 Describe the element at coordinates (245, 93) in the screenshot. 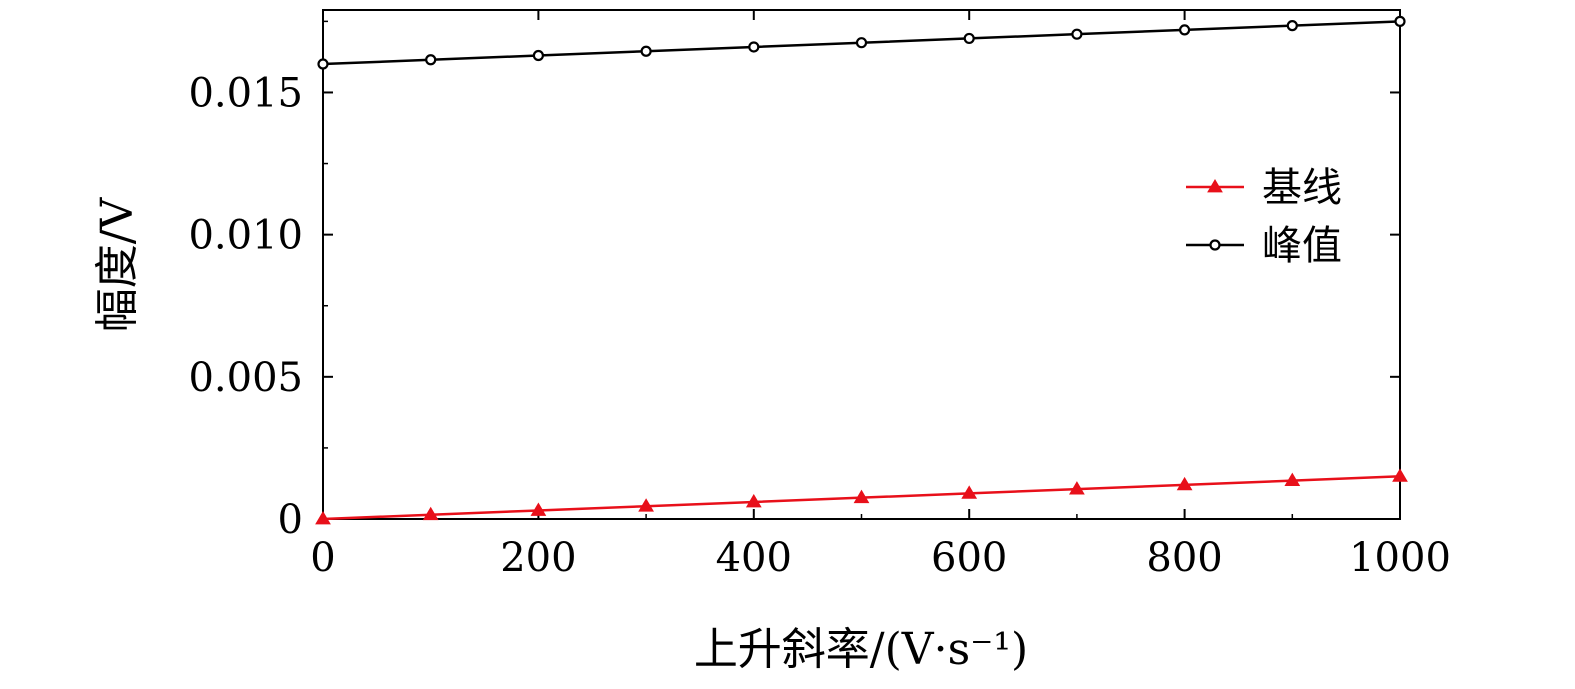

I see `y-tick-label: 0.015` at that location.